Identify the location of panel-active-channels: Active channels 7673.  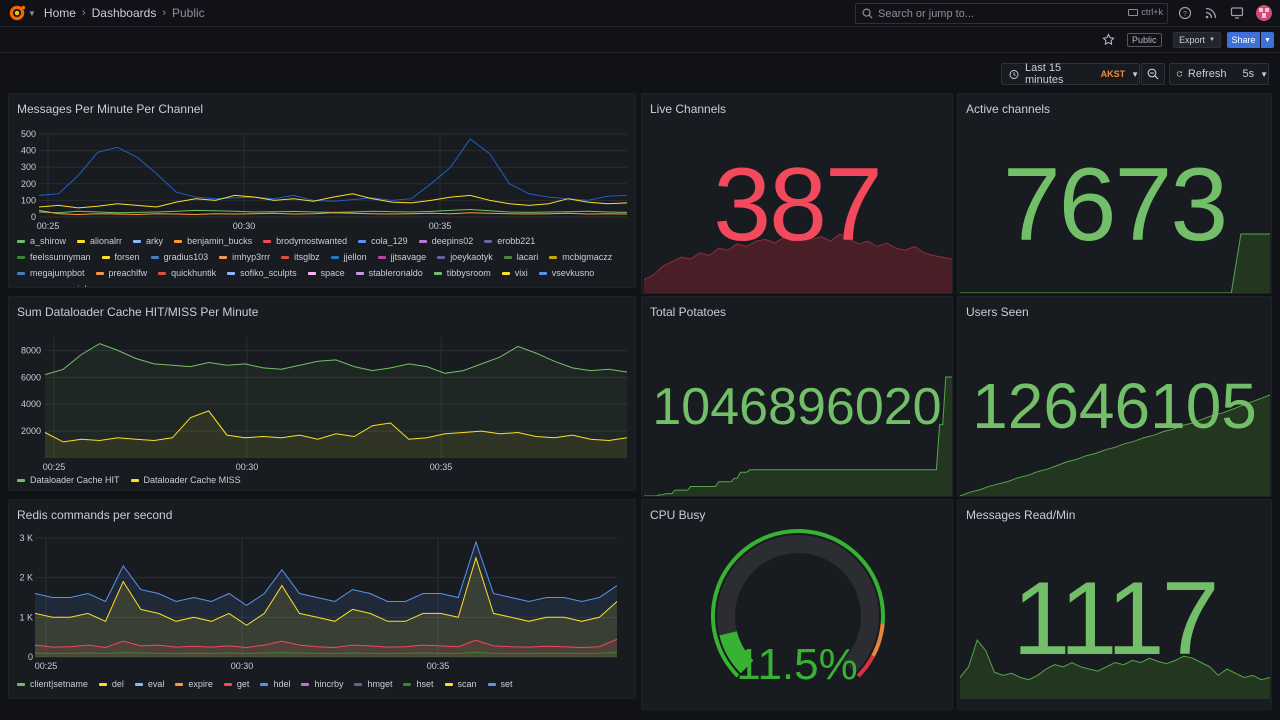
(1114, 193).